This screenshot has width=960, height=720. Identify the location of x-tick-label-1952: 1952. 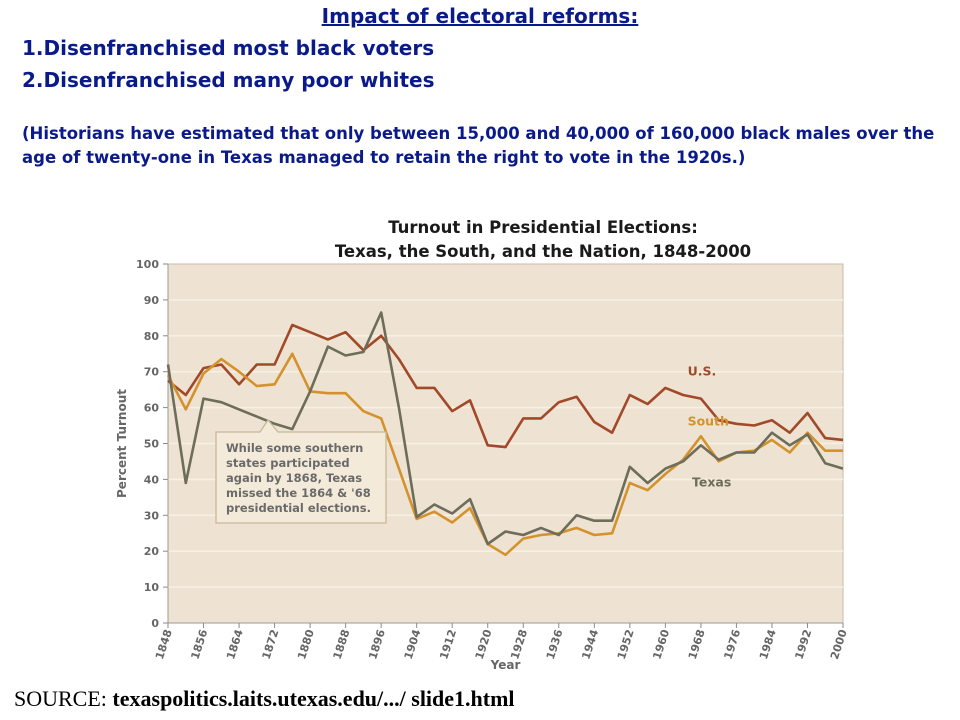
(626, 644).